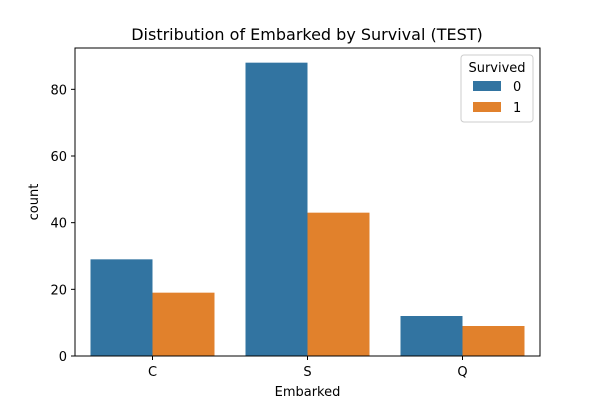 The image size is (600, 400). What do you see at coordinates (496, 68) in the screenshot?
I see `legend-title: Survived` at bounding box center [496, 68].